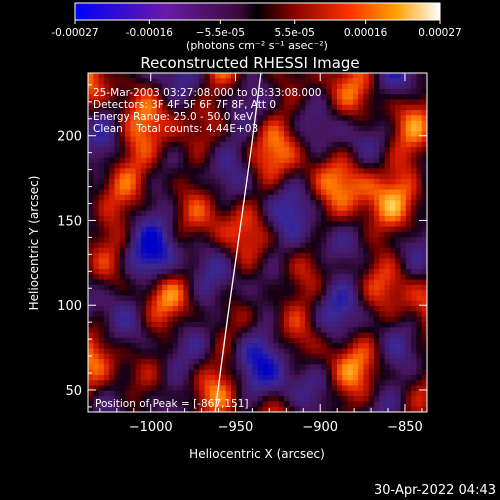 The width and height of the screenshot is (500, 500). What do you see at coordinates (295, 33) in the screenshot?
I see `colorbar-tick-label: 5.5e-05` at bounding box center [295, 33].